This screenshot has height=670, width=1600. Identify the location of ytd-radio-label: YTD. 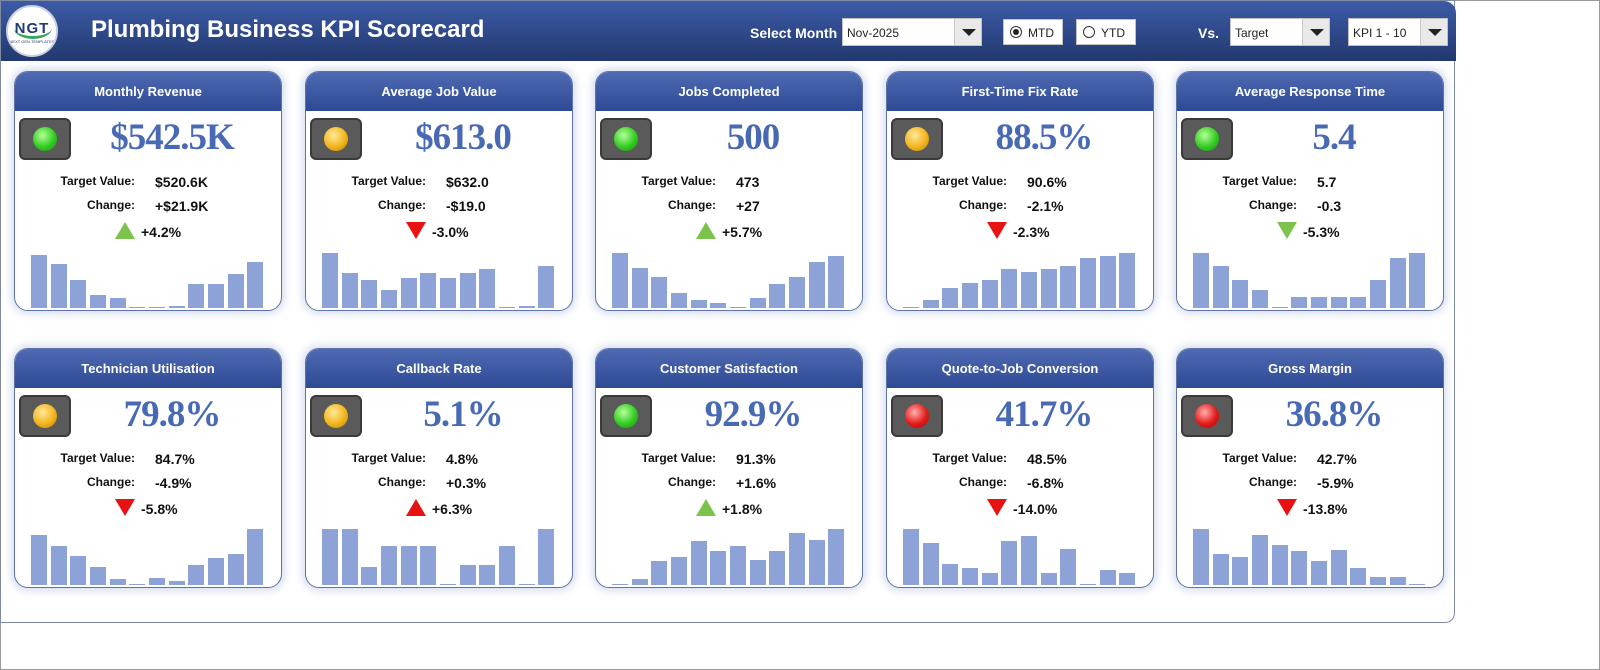
(1113, 33).